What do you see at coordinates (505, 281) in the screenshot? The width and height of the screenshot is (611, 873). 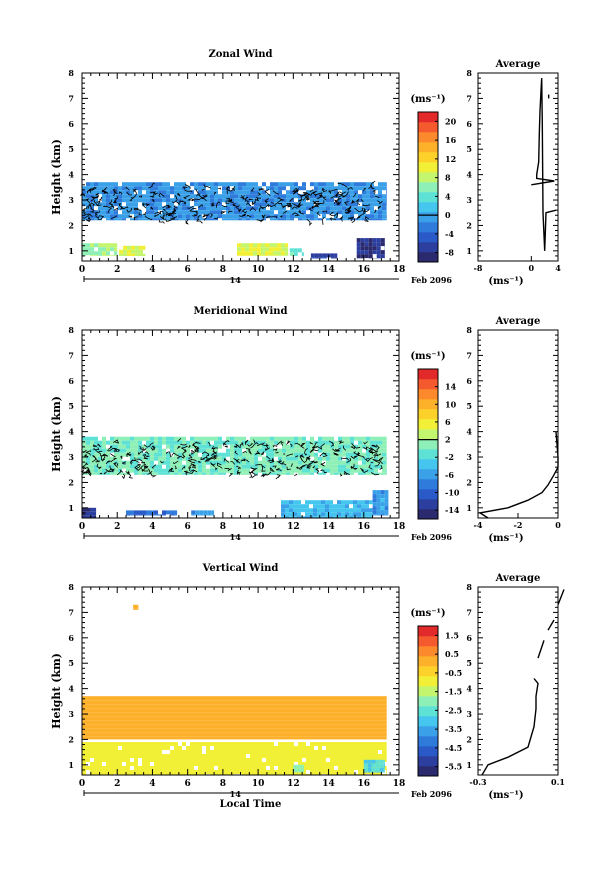 I see `average-x-label: (ms⁻¹)` at bounding box center [505, 281].